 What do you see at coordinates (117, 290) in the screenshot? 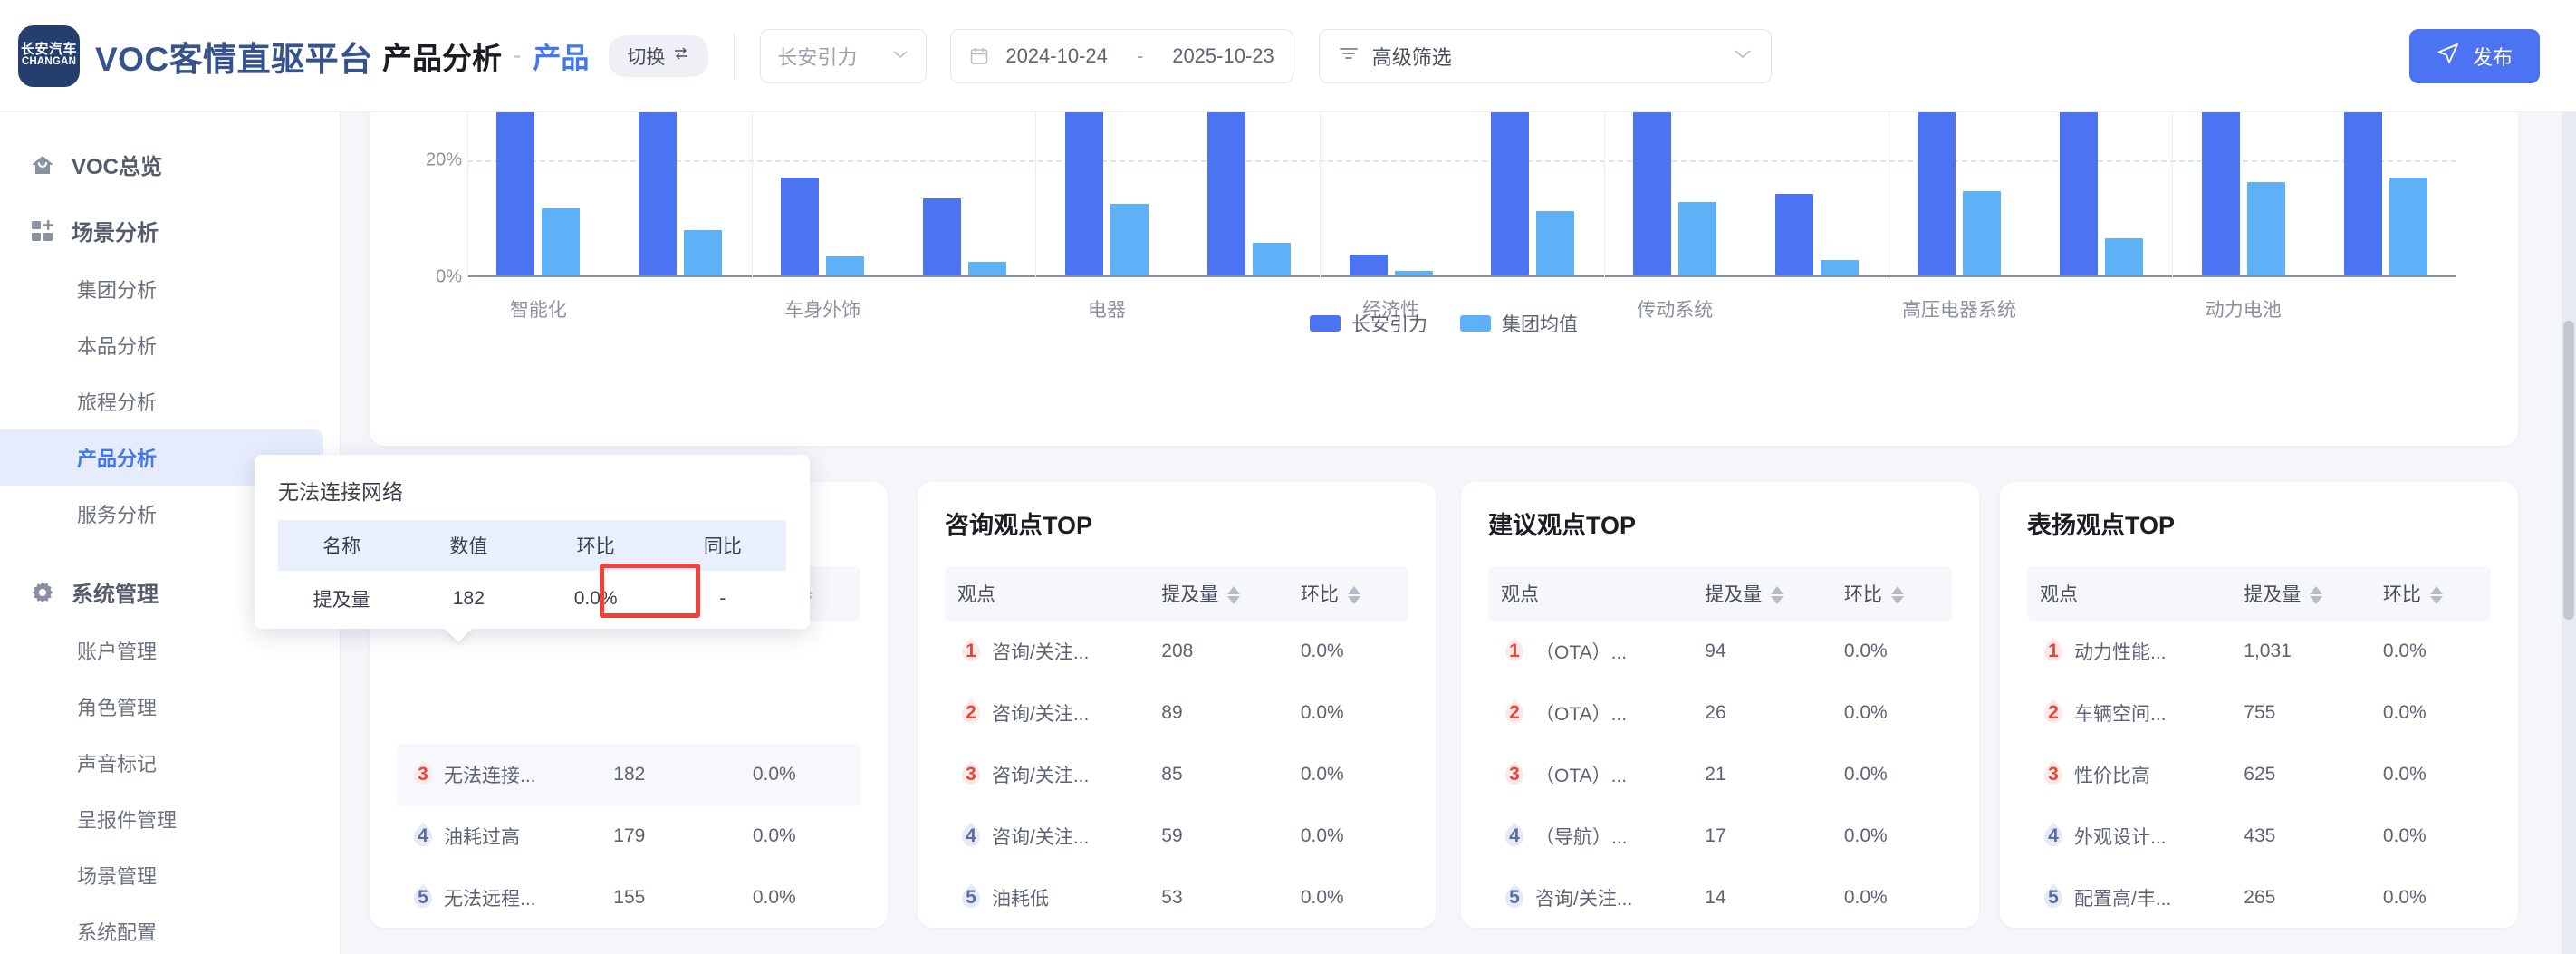
I see `sidebar-item-group-analysis: 集团分析` at bounding box center [117, 290].